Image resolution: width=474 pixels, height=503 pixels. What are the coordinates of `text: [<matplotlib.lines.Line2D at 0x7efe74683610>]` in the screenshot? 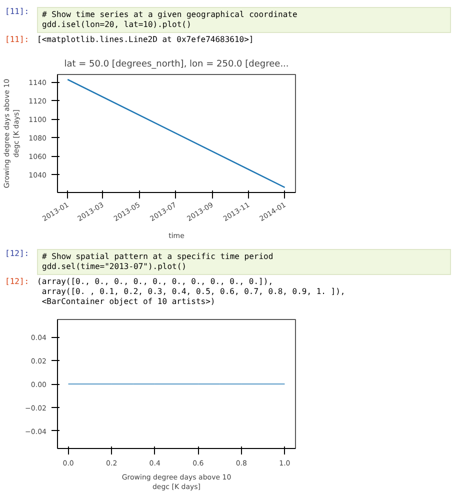 It's located at (145, 40).